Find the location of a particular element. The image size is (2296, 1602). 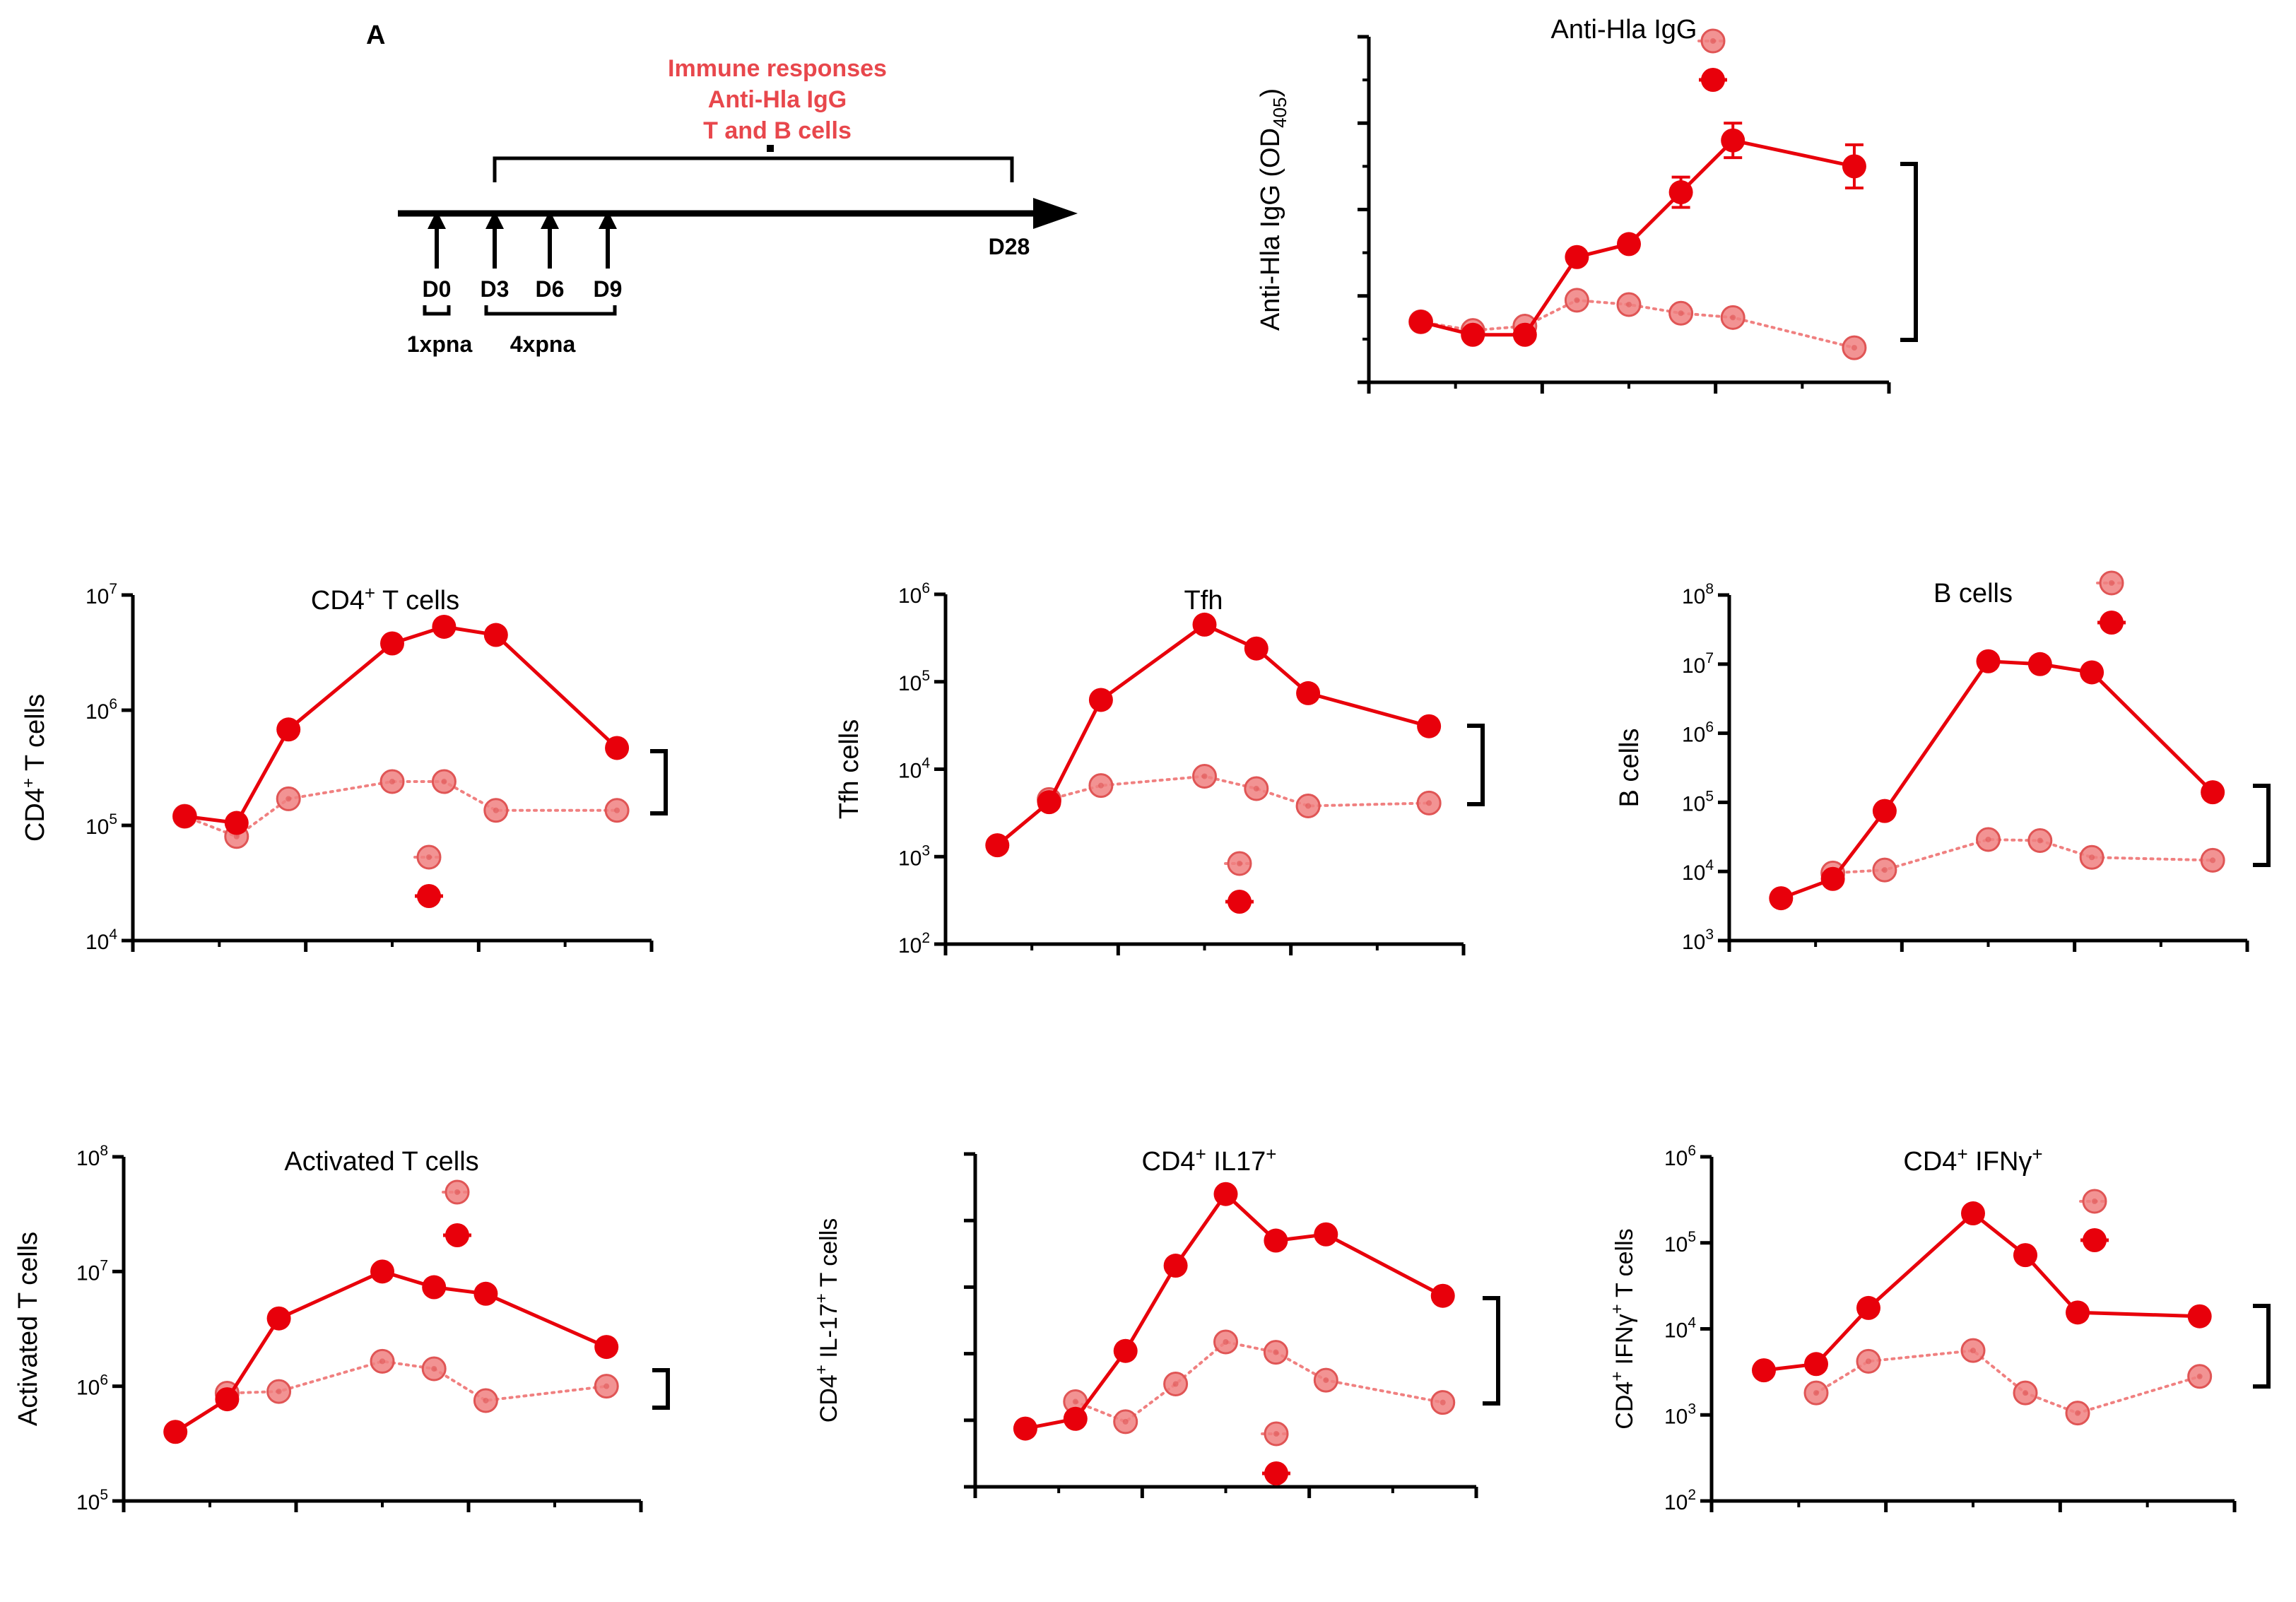

y-tick-exponent: 8 is located at coordinates (104, 1151).